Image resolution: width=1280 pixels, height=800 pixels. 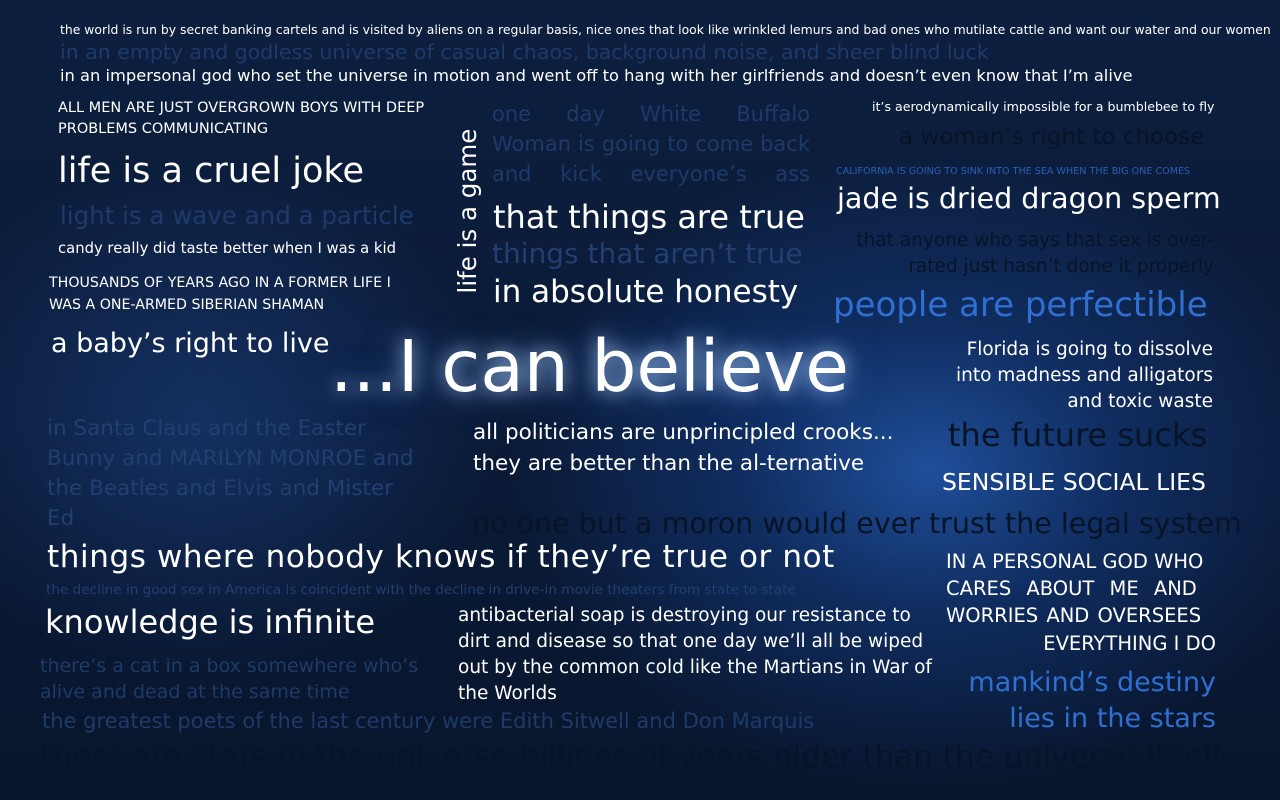 I want to click on phrase-not-true: things that aren’t true, so click(x=647, y=253).